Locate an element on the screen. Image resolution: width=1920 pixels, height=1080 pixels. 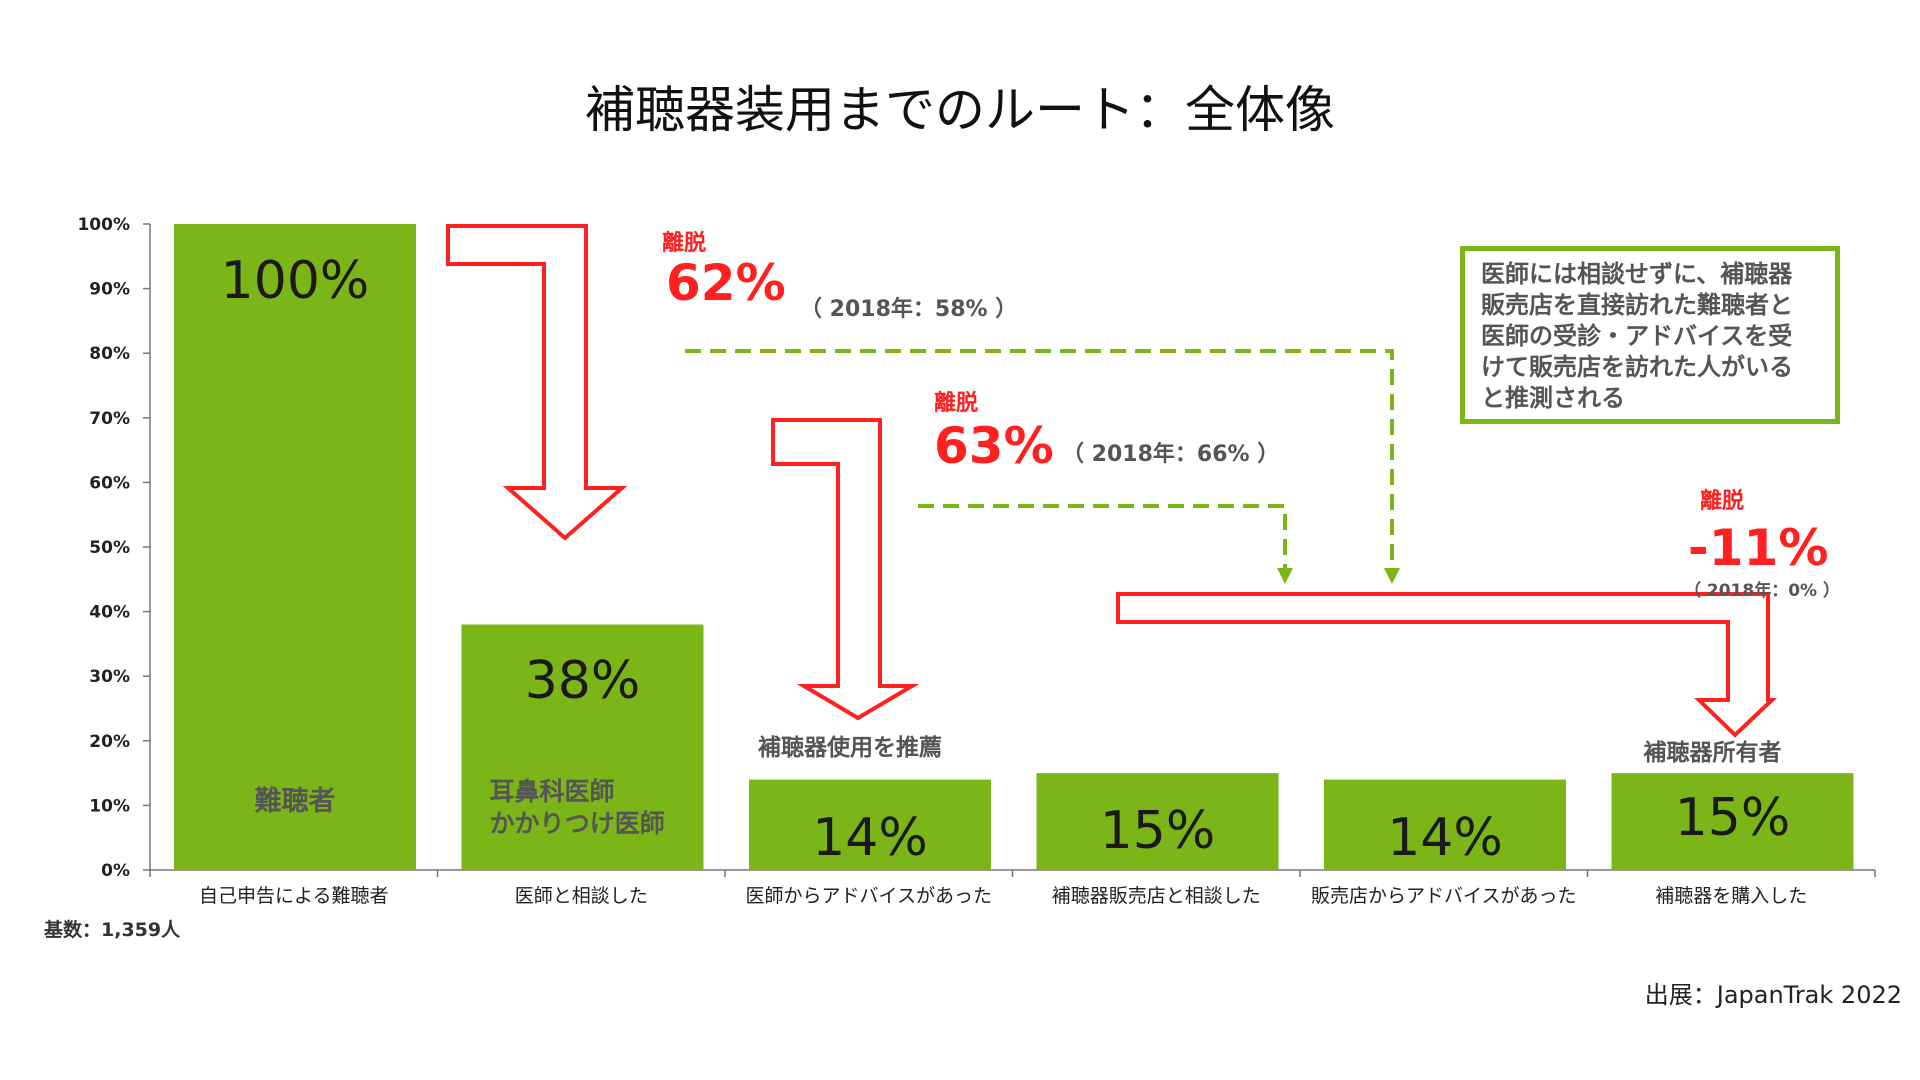
y-tick-label: 60% is located at coordinates (109, 483).